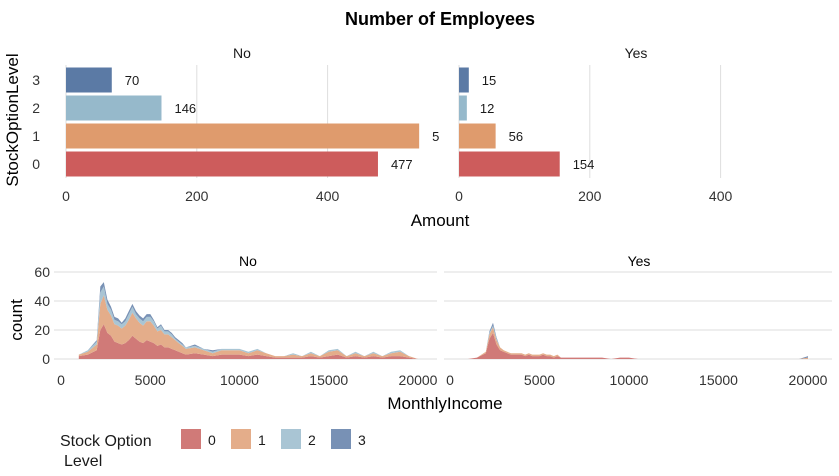  What do you see at coordinates (435, 136) in the screenshot?
I see `bar-data-label: 5` at bounding box center [435, 136].